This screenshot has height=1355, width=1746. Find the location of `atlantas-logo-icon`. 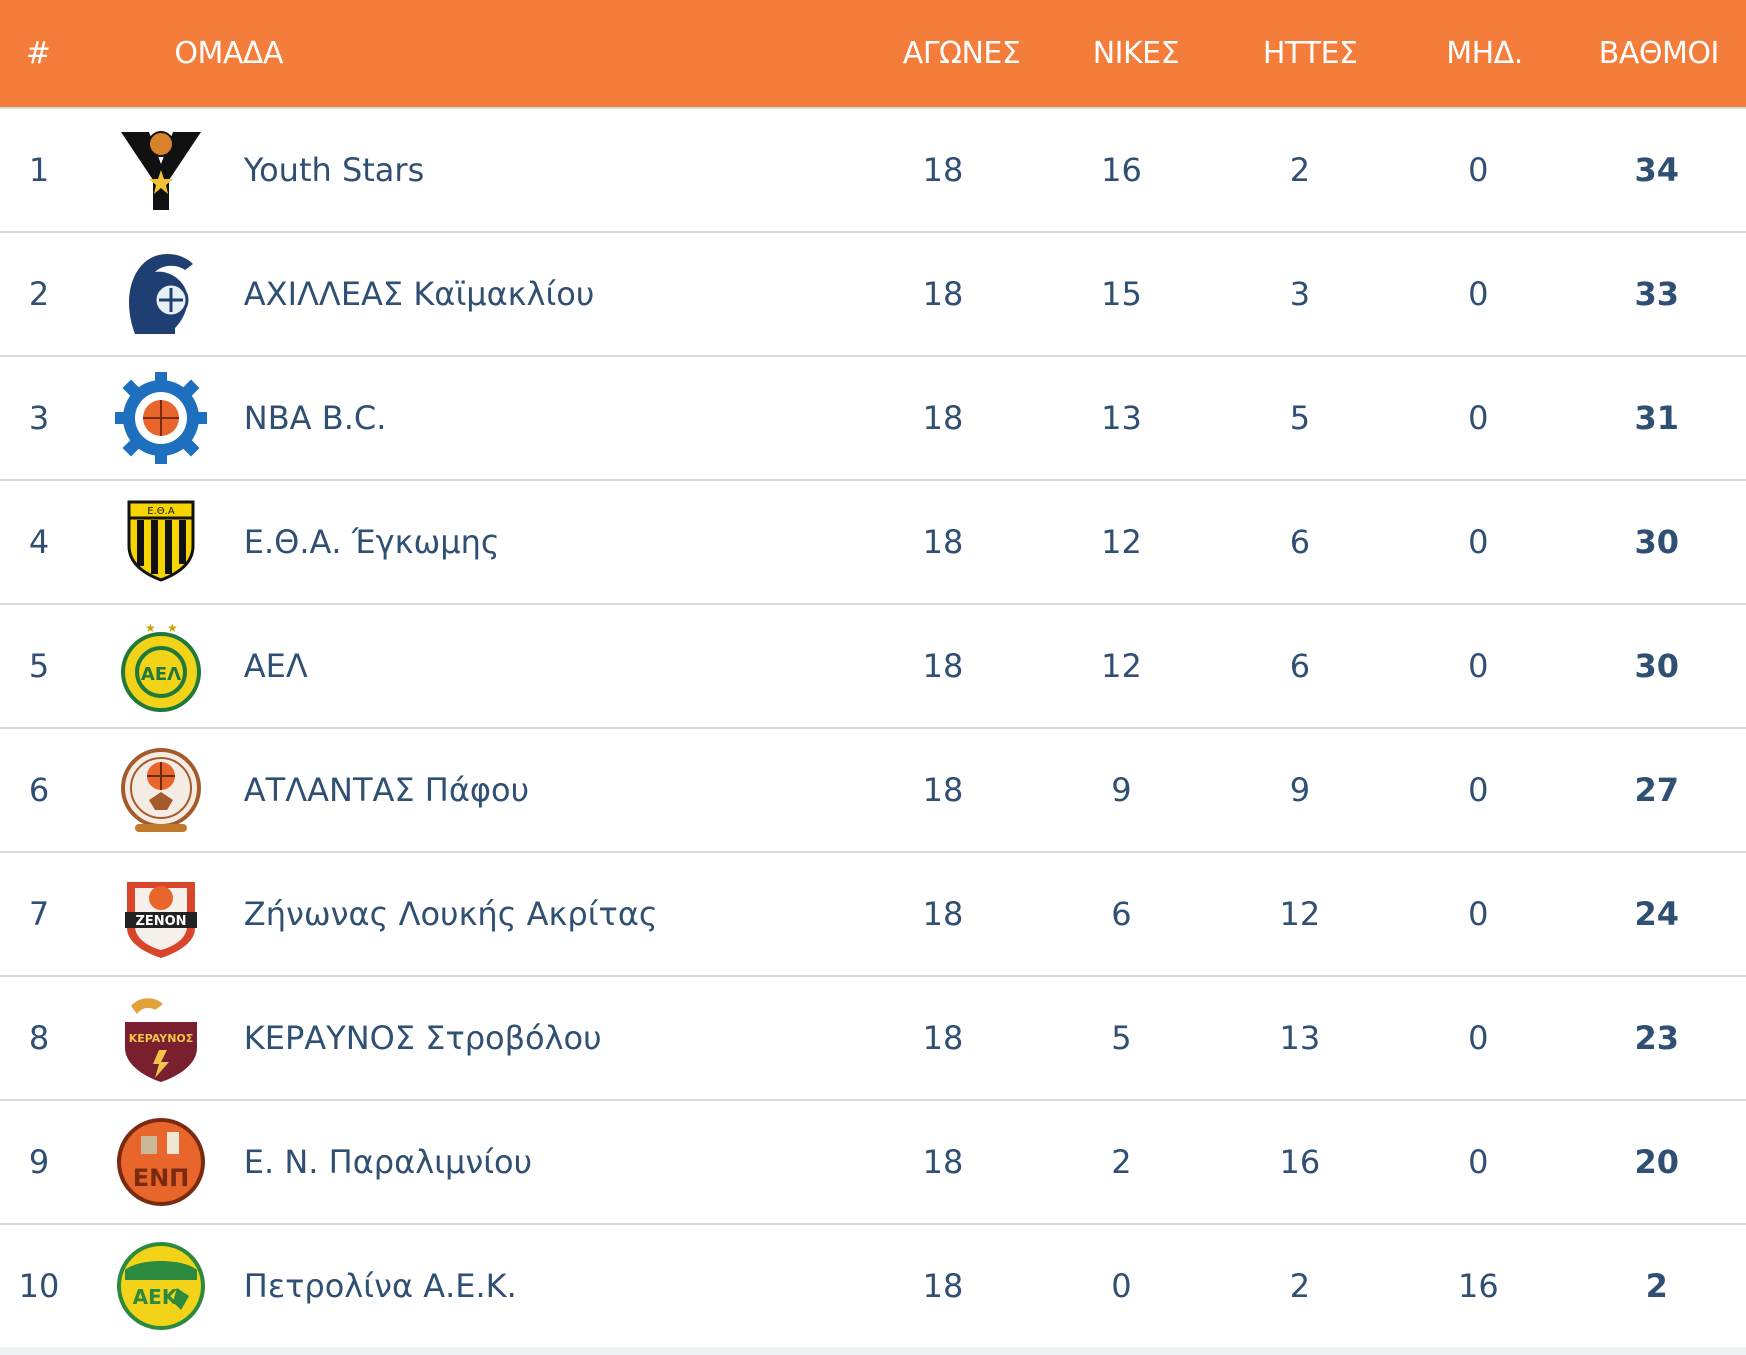

atlantas-logo-icon is located at coordinates (160, 790).